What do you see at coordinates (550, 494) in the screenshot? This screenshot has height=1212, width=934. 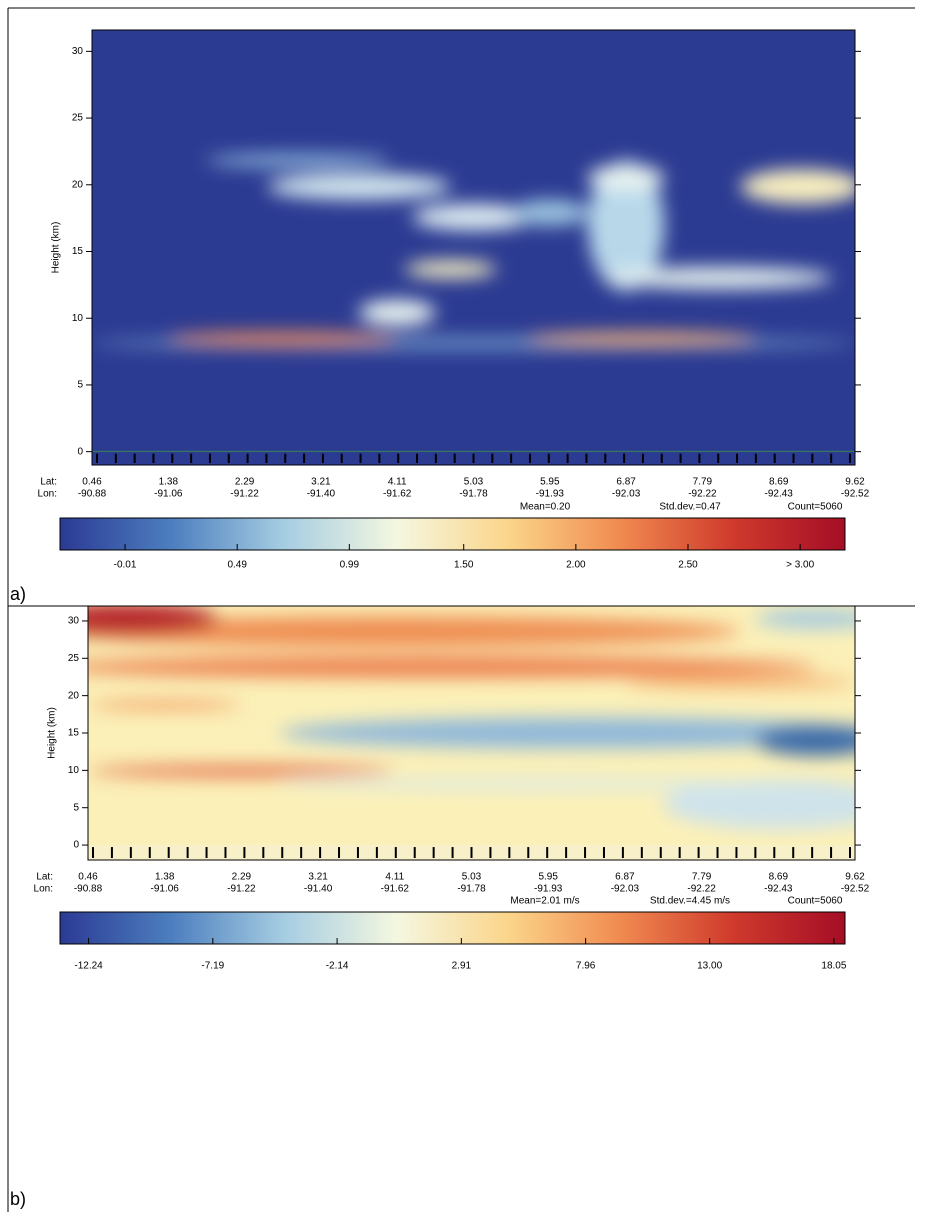 I see `lon-label: -91.93` at bounding box center [550, 494].